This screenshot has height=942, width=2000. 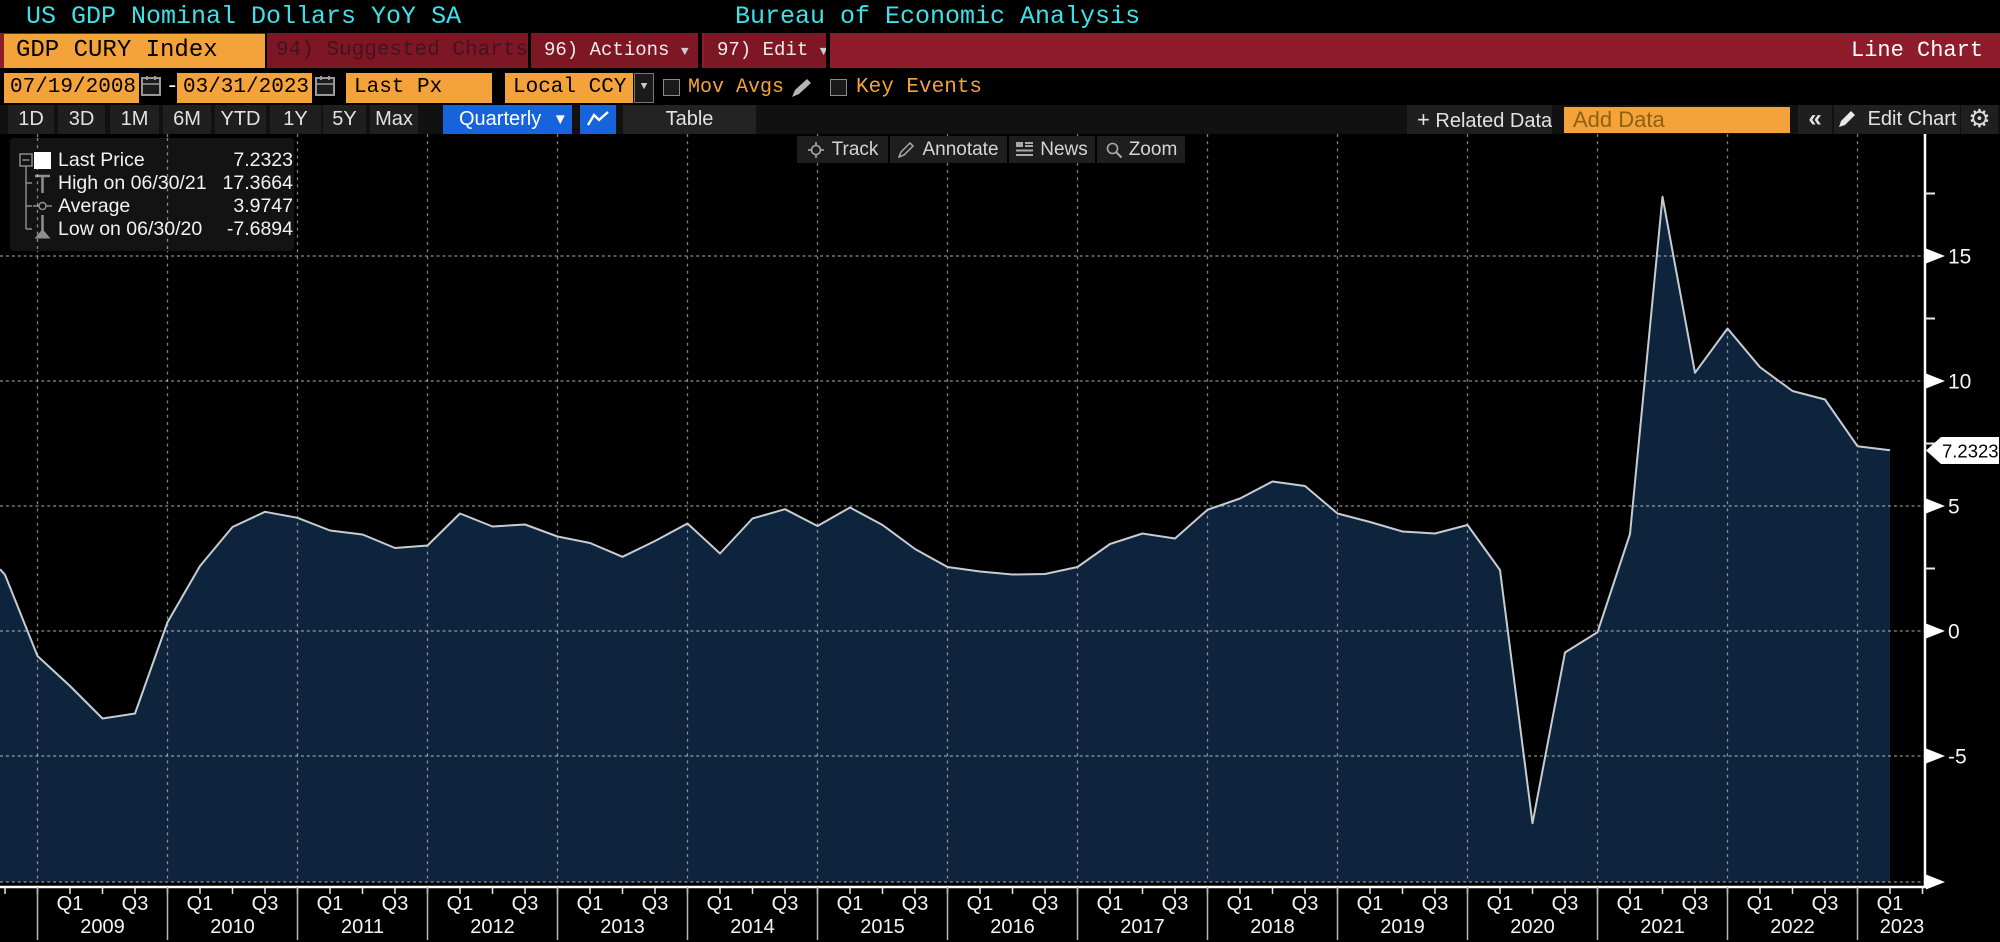 What do you see at coordinates (1902, 927) in the screenshot?
I see `svg-text: 2023` at bounding box center [1902, 927].